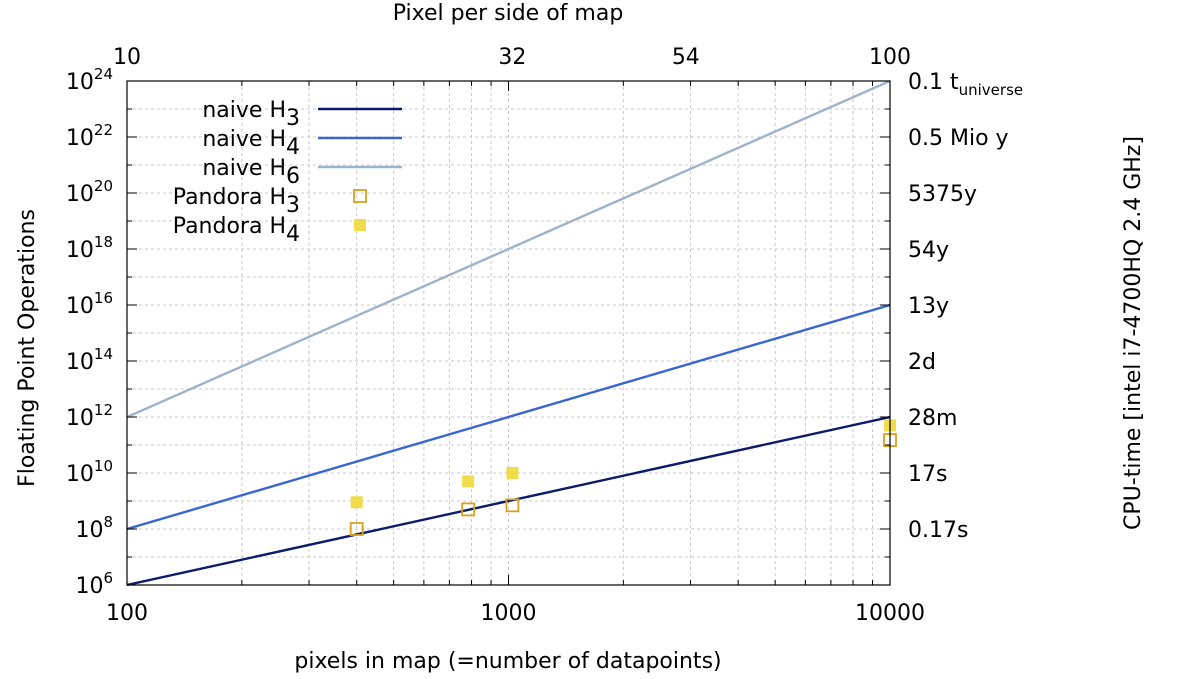 Image resolution: width=1200 pixels, height=679 pixels. Describe the element at coordinates (251, 172) in the screenshot. I see `legend-label: naive H6` at that location.